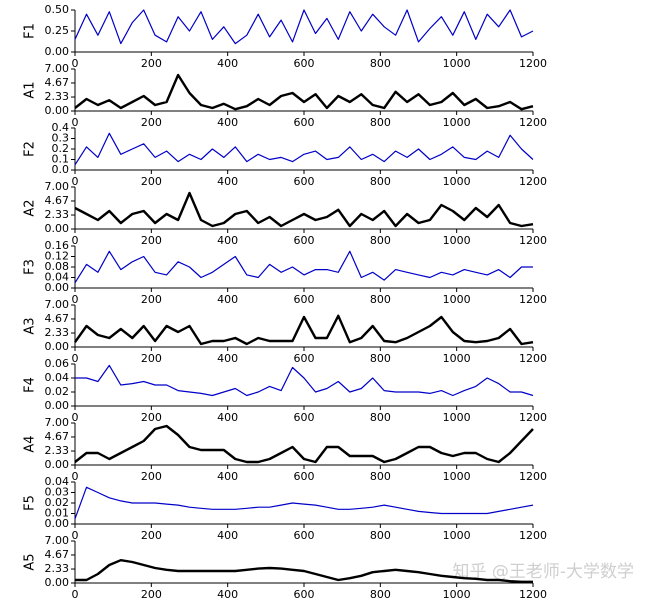 The image size is (650, 600). Describe the element at coordinates (57, 513) in the screenshot. I see `y-tick-label: 0.01` at that location.